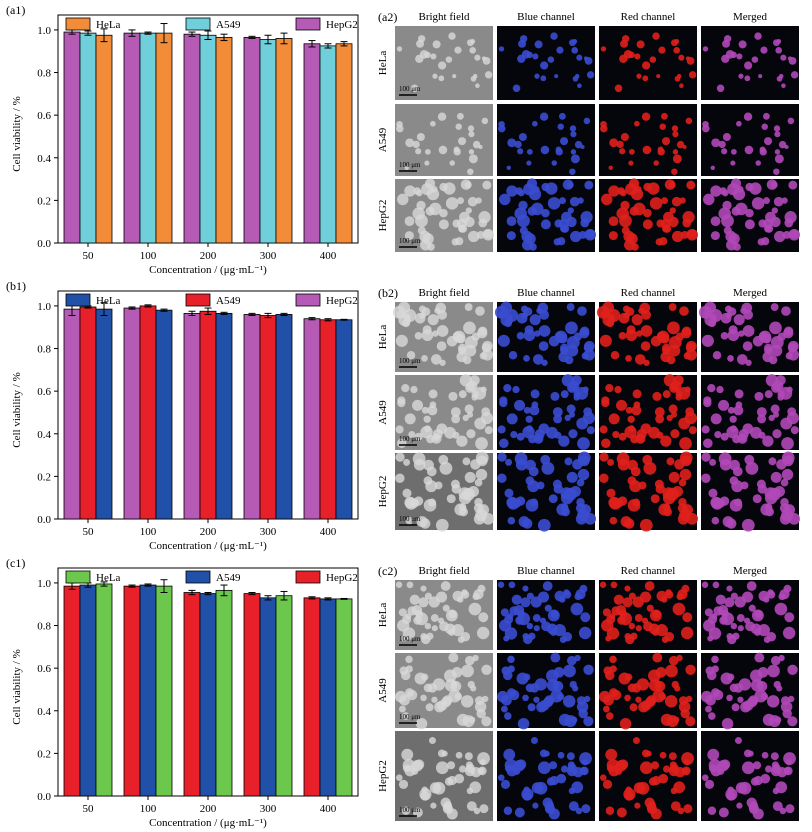 This screenshot has height=832, width=812. Describe the element at coordinates (44, 116) in the screenshot. I see `y-tick-label: 0.6` at that location.